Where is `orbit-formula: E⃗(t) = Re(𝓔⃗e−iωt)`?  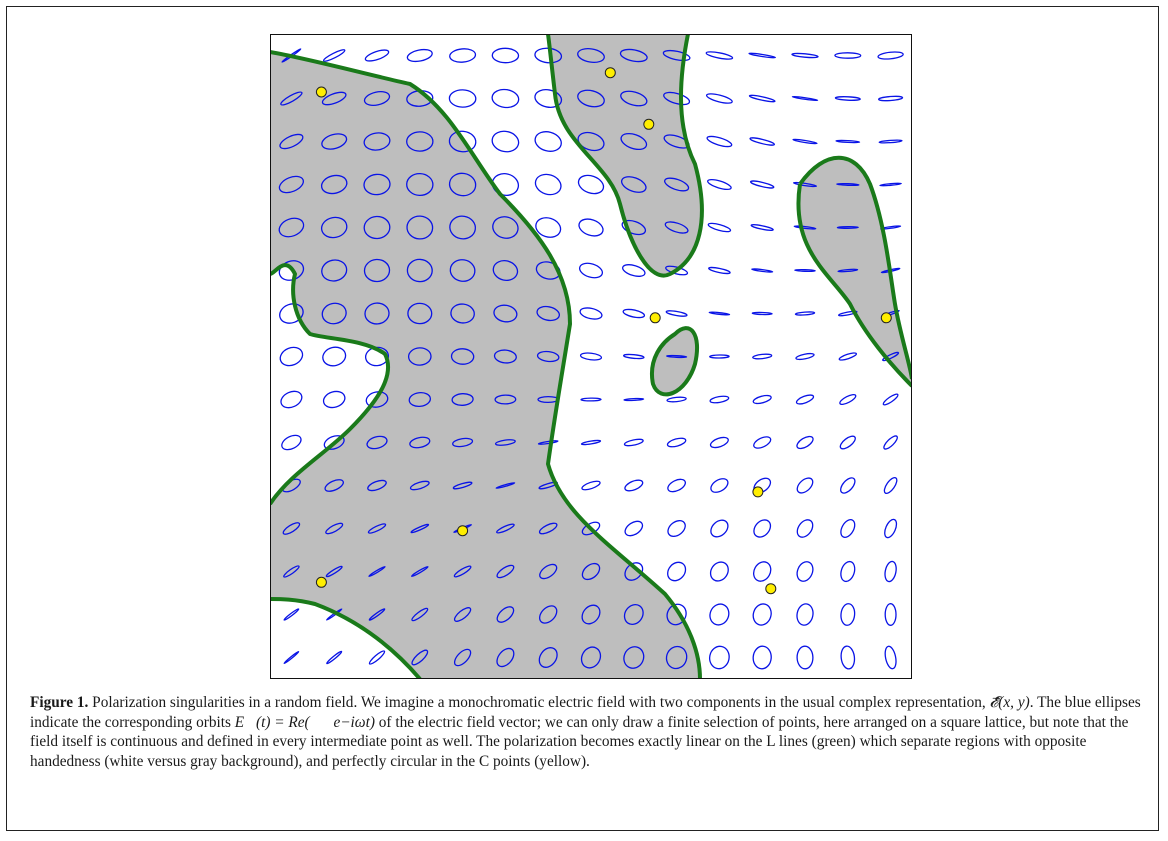 orbit-formula: E⃗(t) = Re(𝓔⃗e−iωt) is located at coordinates (304, 722).